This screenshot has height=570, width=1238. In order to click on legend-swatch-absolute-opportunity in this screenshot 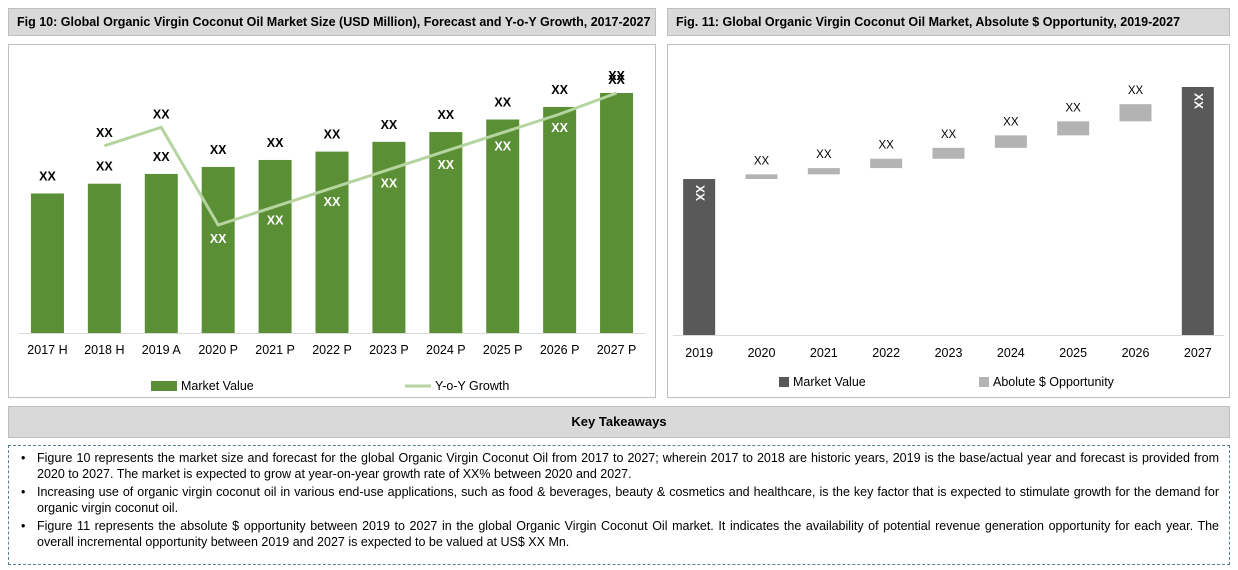, I will do `click(984, 382)`.